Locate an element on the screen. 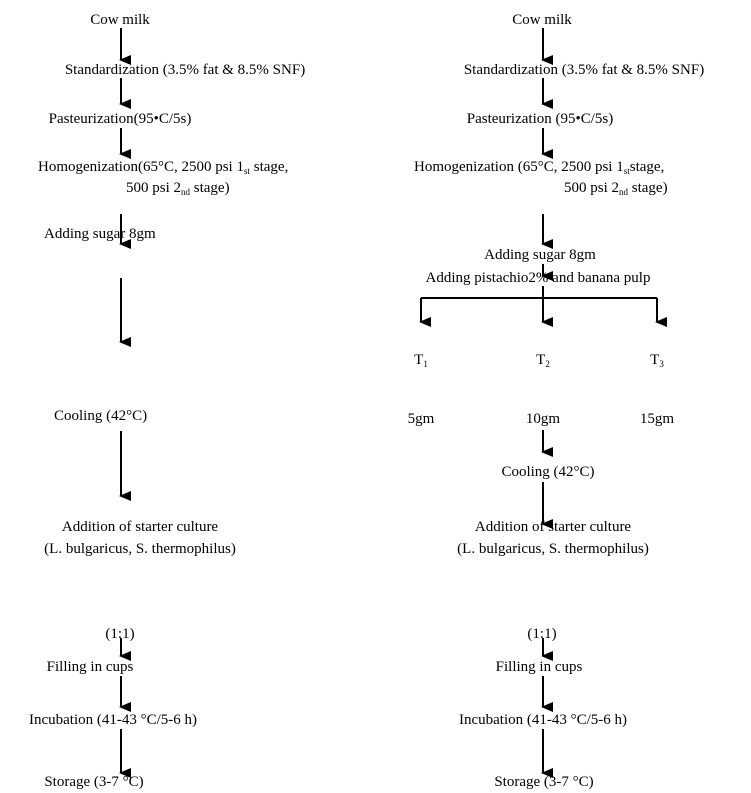  treatment-t1-amount: 5gm is located at coordinates (421, 419).